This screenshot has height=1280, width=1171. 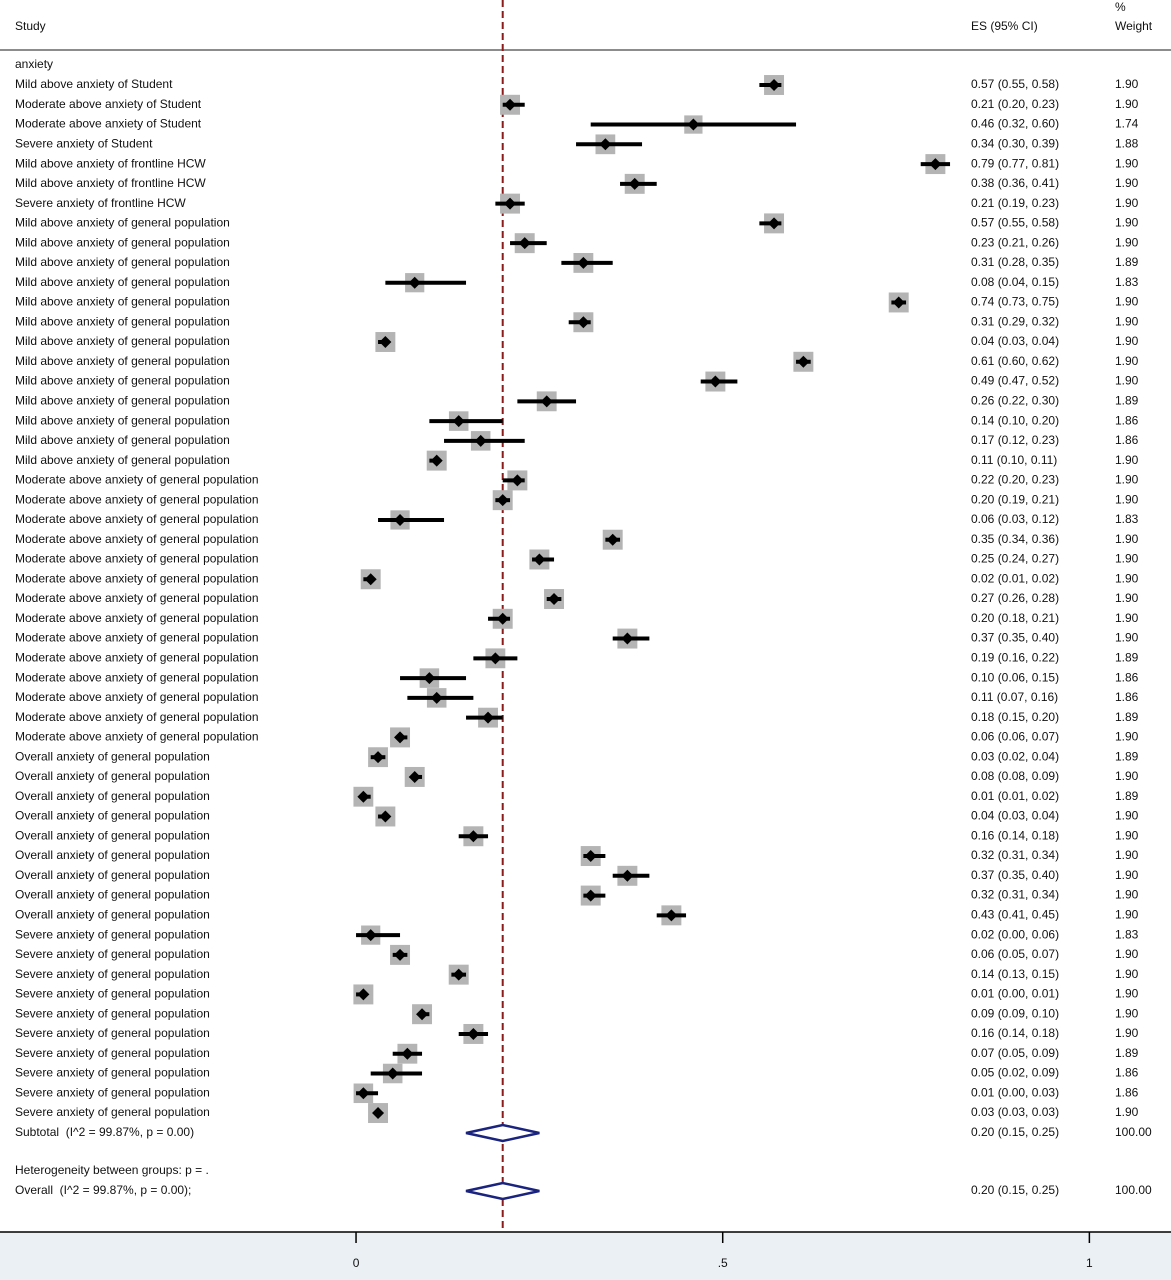 What do you see at coordinates (1015, 658) in the screenshot?
I see `es-label: 0.19 (0.16, 0.22)` at bounding box center [1015, 658].